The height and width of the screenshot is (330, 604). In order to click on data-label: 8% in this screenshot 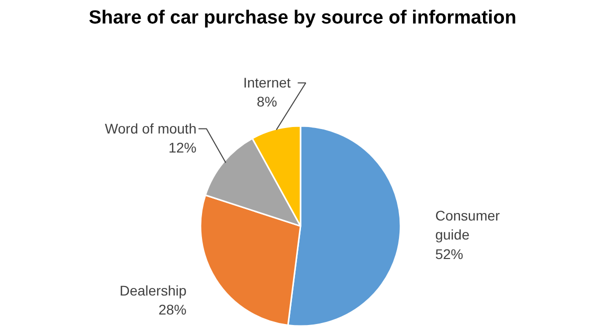, I will do `click(267, 102)`.